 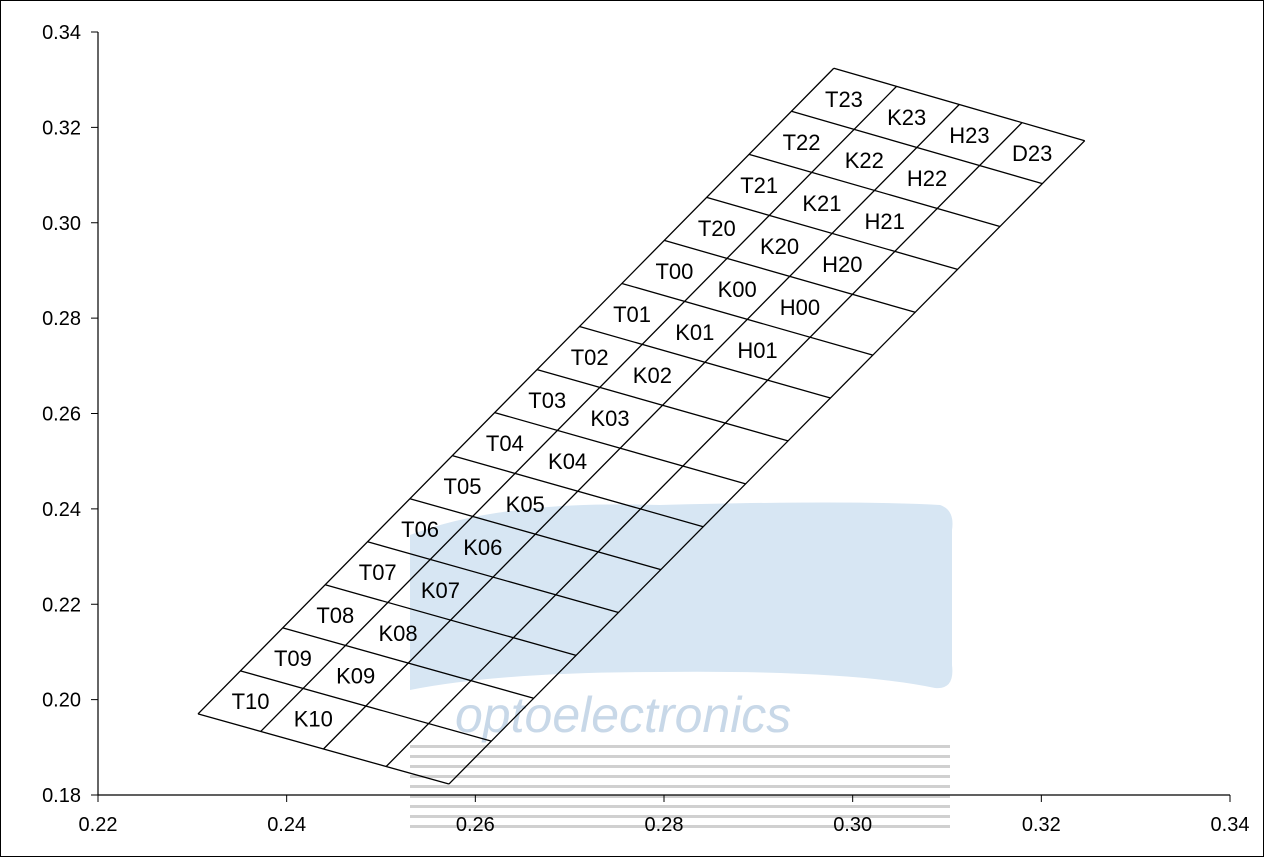 I want to click on bin-label: K06, so click(x=482, y=547).